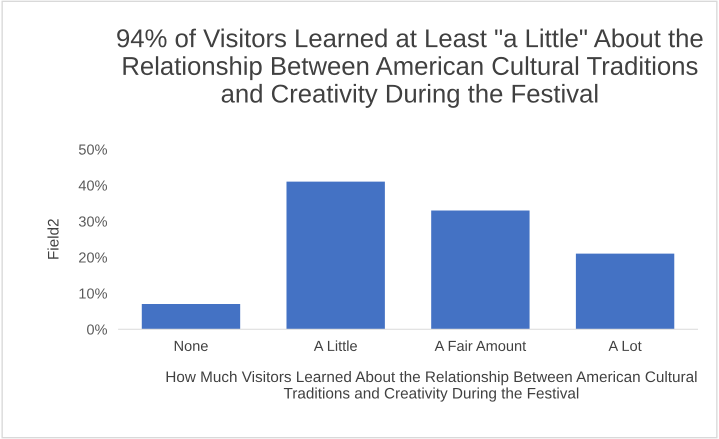  I want to click on y-tick-label: 10%, so click(93, 293).